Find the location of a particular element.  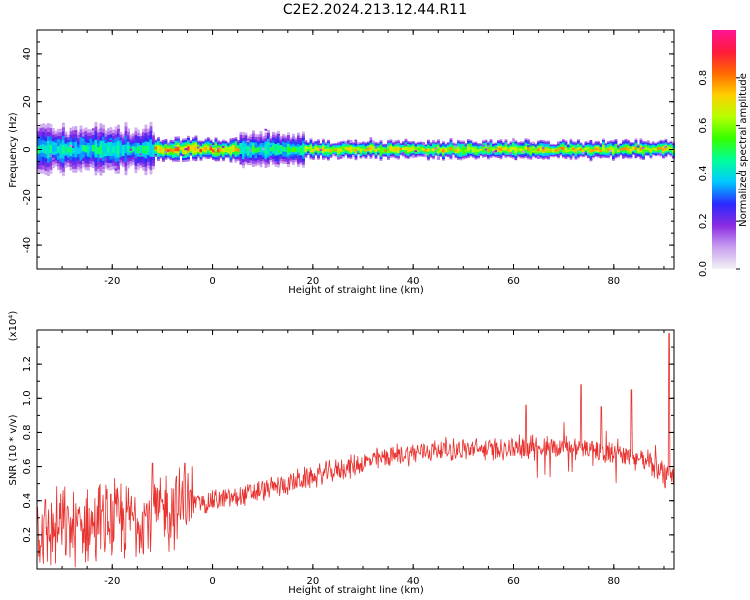

x-tick-label: 0 is located at coordinates (212, 281).